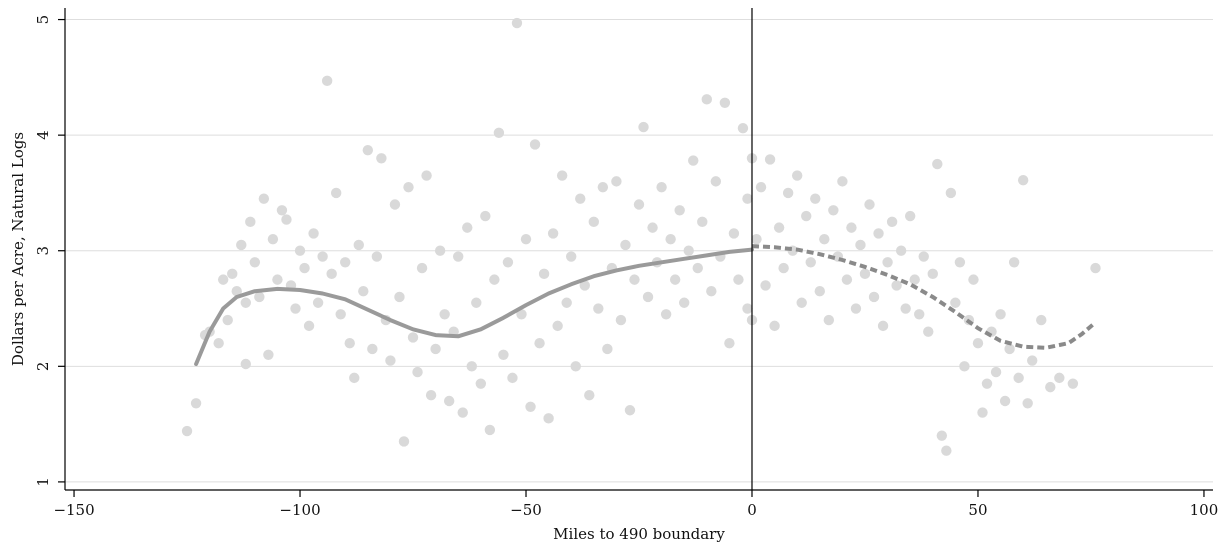 Image resolution: width=1219 pixels, height=542 pixels. I want to click on y-axis-ticks: 1 2 3 4 5, so click(49, 251).